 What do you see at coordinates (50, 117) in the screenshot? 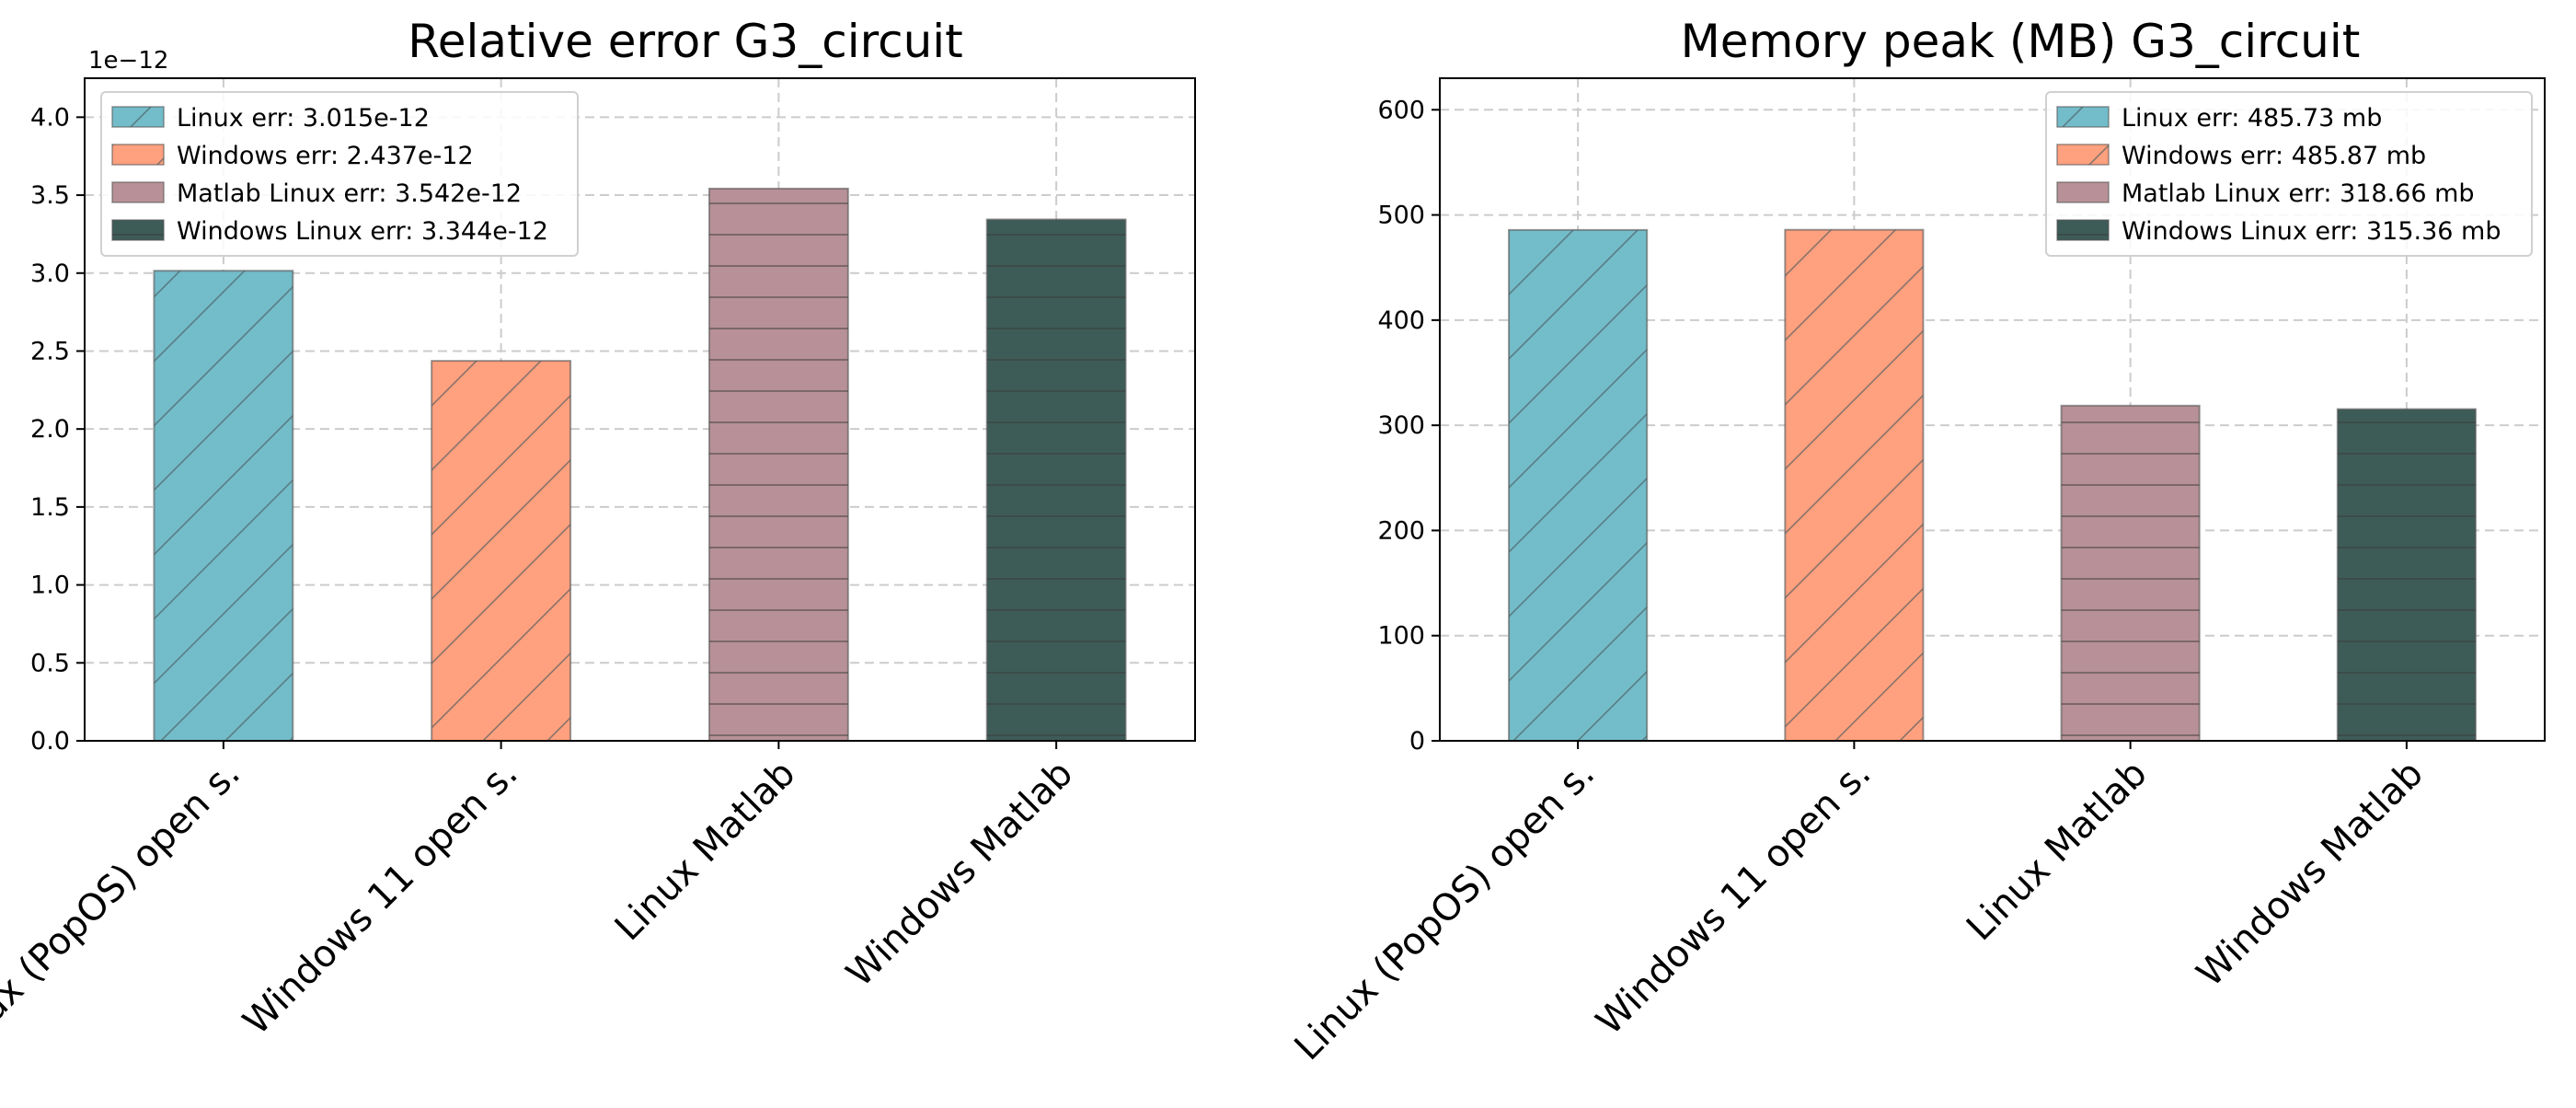
I see `y-tick-label: 4.0` at bounding box center [50, 117].